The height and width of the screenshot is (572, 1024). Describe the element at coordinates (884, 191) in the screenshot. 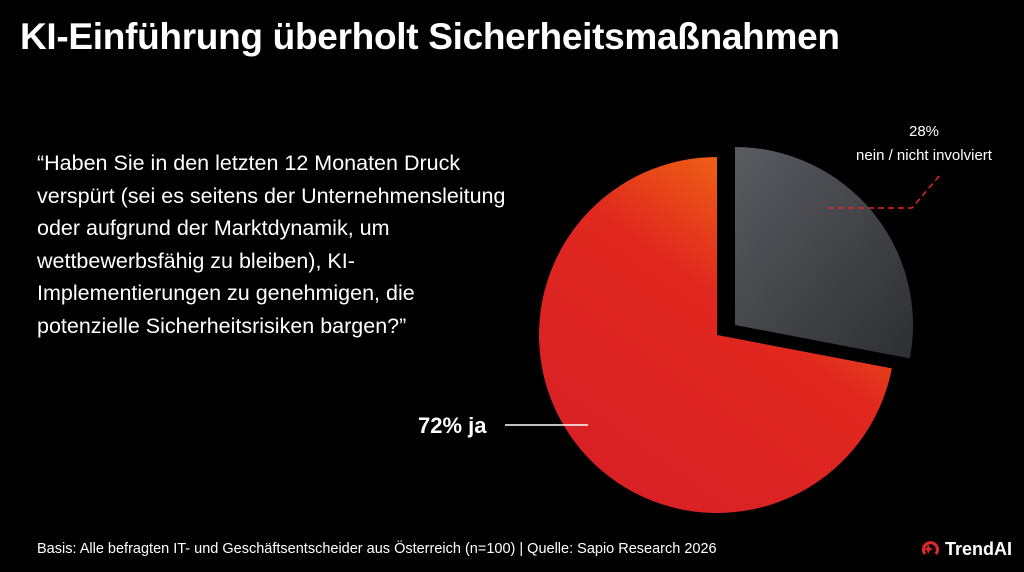

I see `leader-line-nein` at that location.